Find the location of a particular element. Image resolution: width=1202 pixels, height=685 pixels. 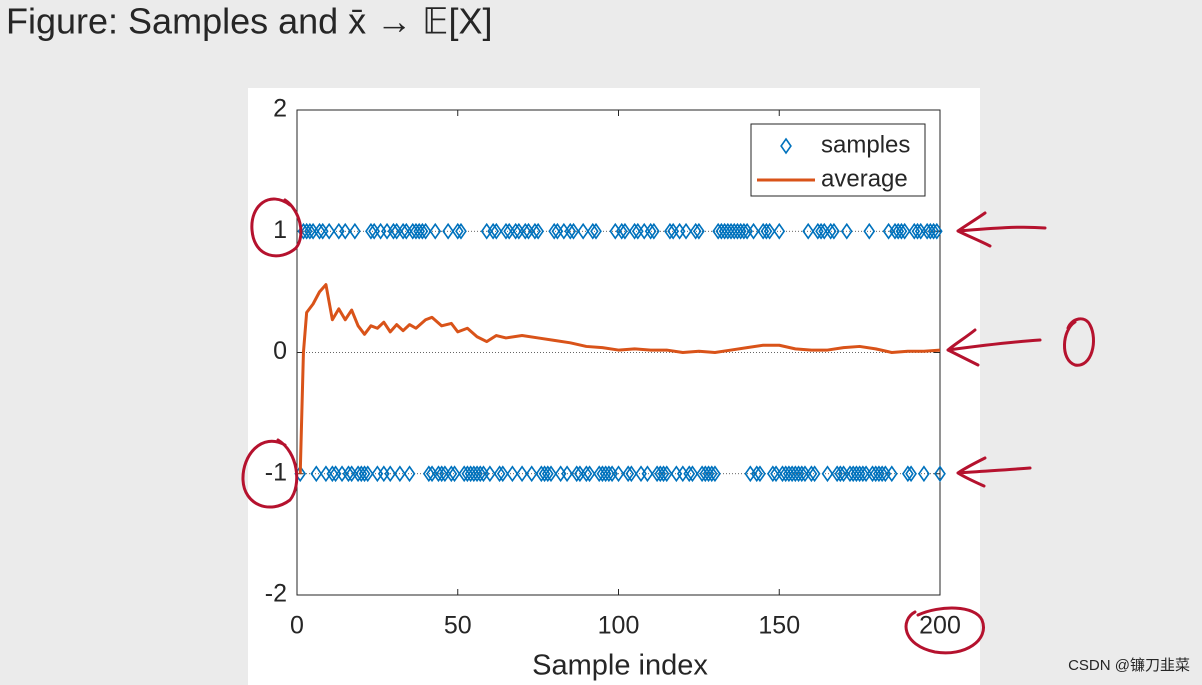

y-tick-label: 0 is located at coordinates (280, 351).